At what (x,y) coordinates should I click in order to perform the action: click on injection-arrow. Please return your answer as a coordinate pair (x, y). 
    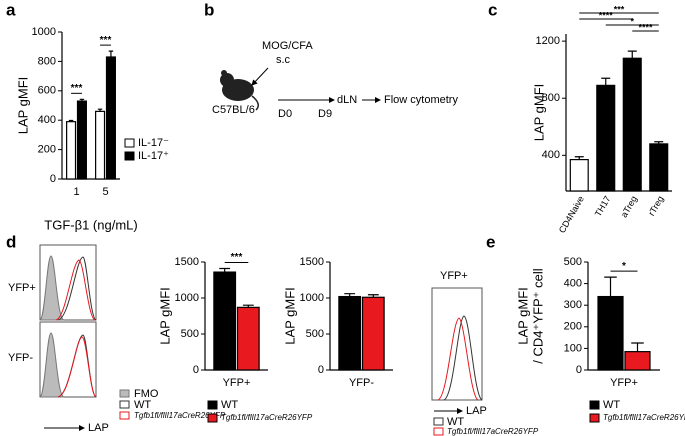
    Looking at the image, I should click on (260, 76).